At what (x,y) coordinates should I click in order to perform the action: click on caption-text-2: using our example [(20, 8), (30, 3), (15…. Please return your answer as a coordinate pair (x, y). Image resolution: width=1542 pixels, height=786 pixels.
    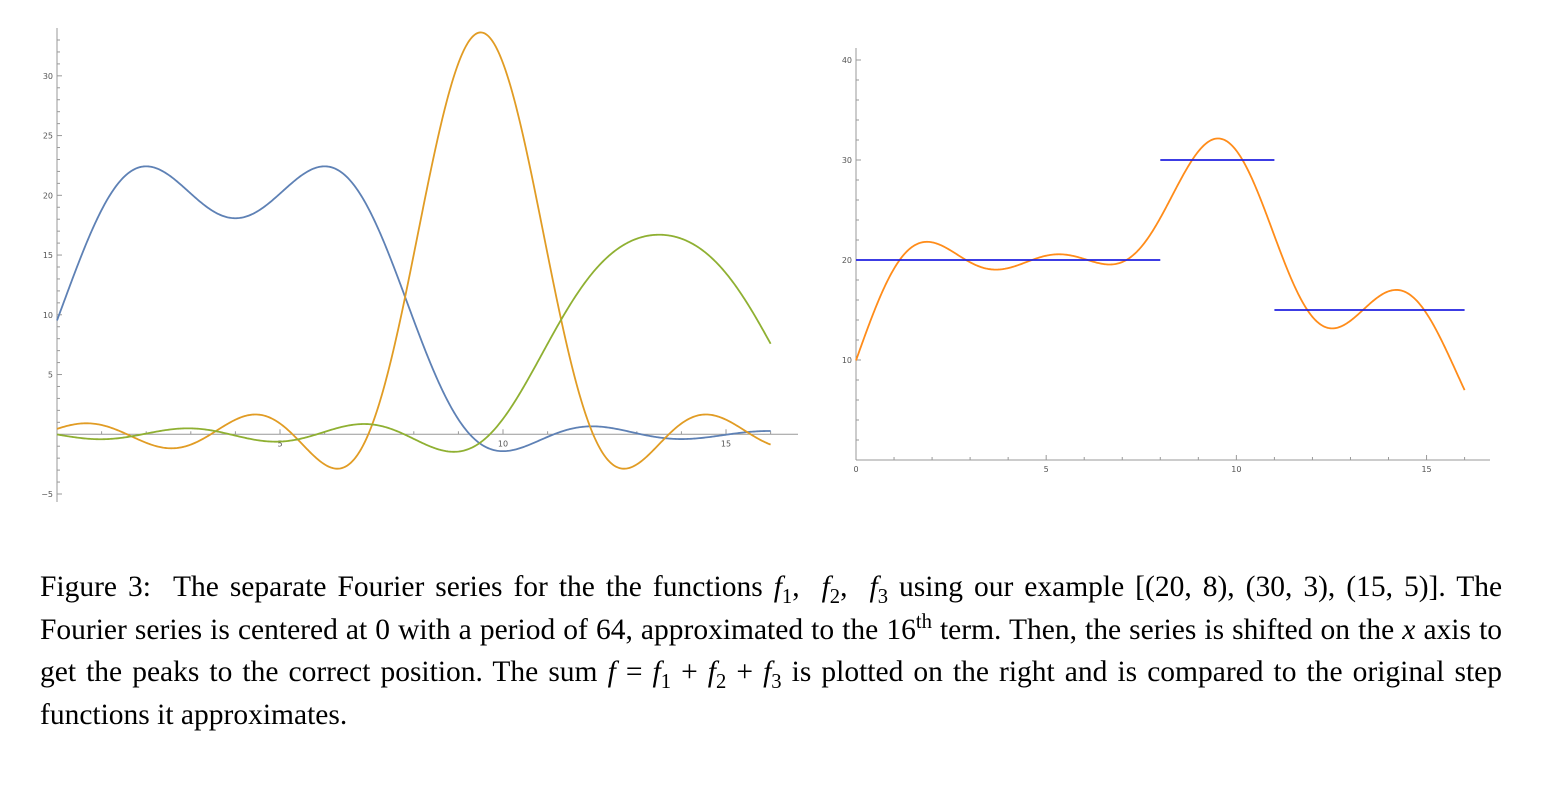
    Looking at the image, I should click on (771, 608).